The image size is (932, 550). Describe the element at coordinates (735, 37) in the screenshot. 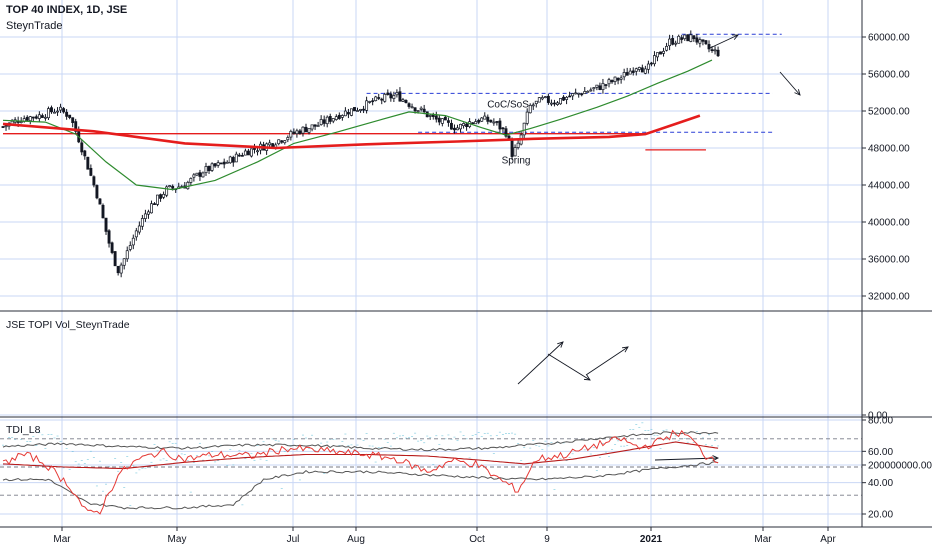

I see `projection-arrow-up-head` at that location.